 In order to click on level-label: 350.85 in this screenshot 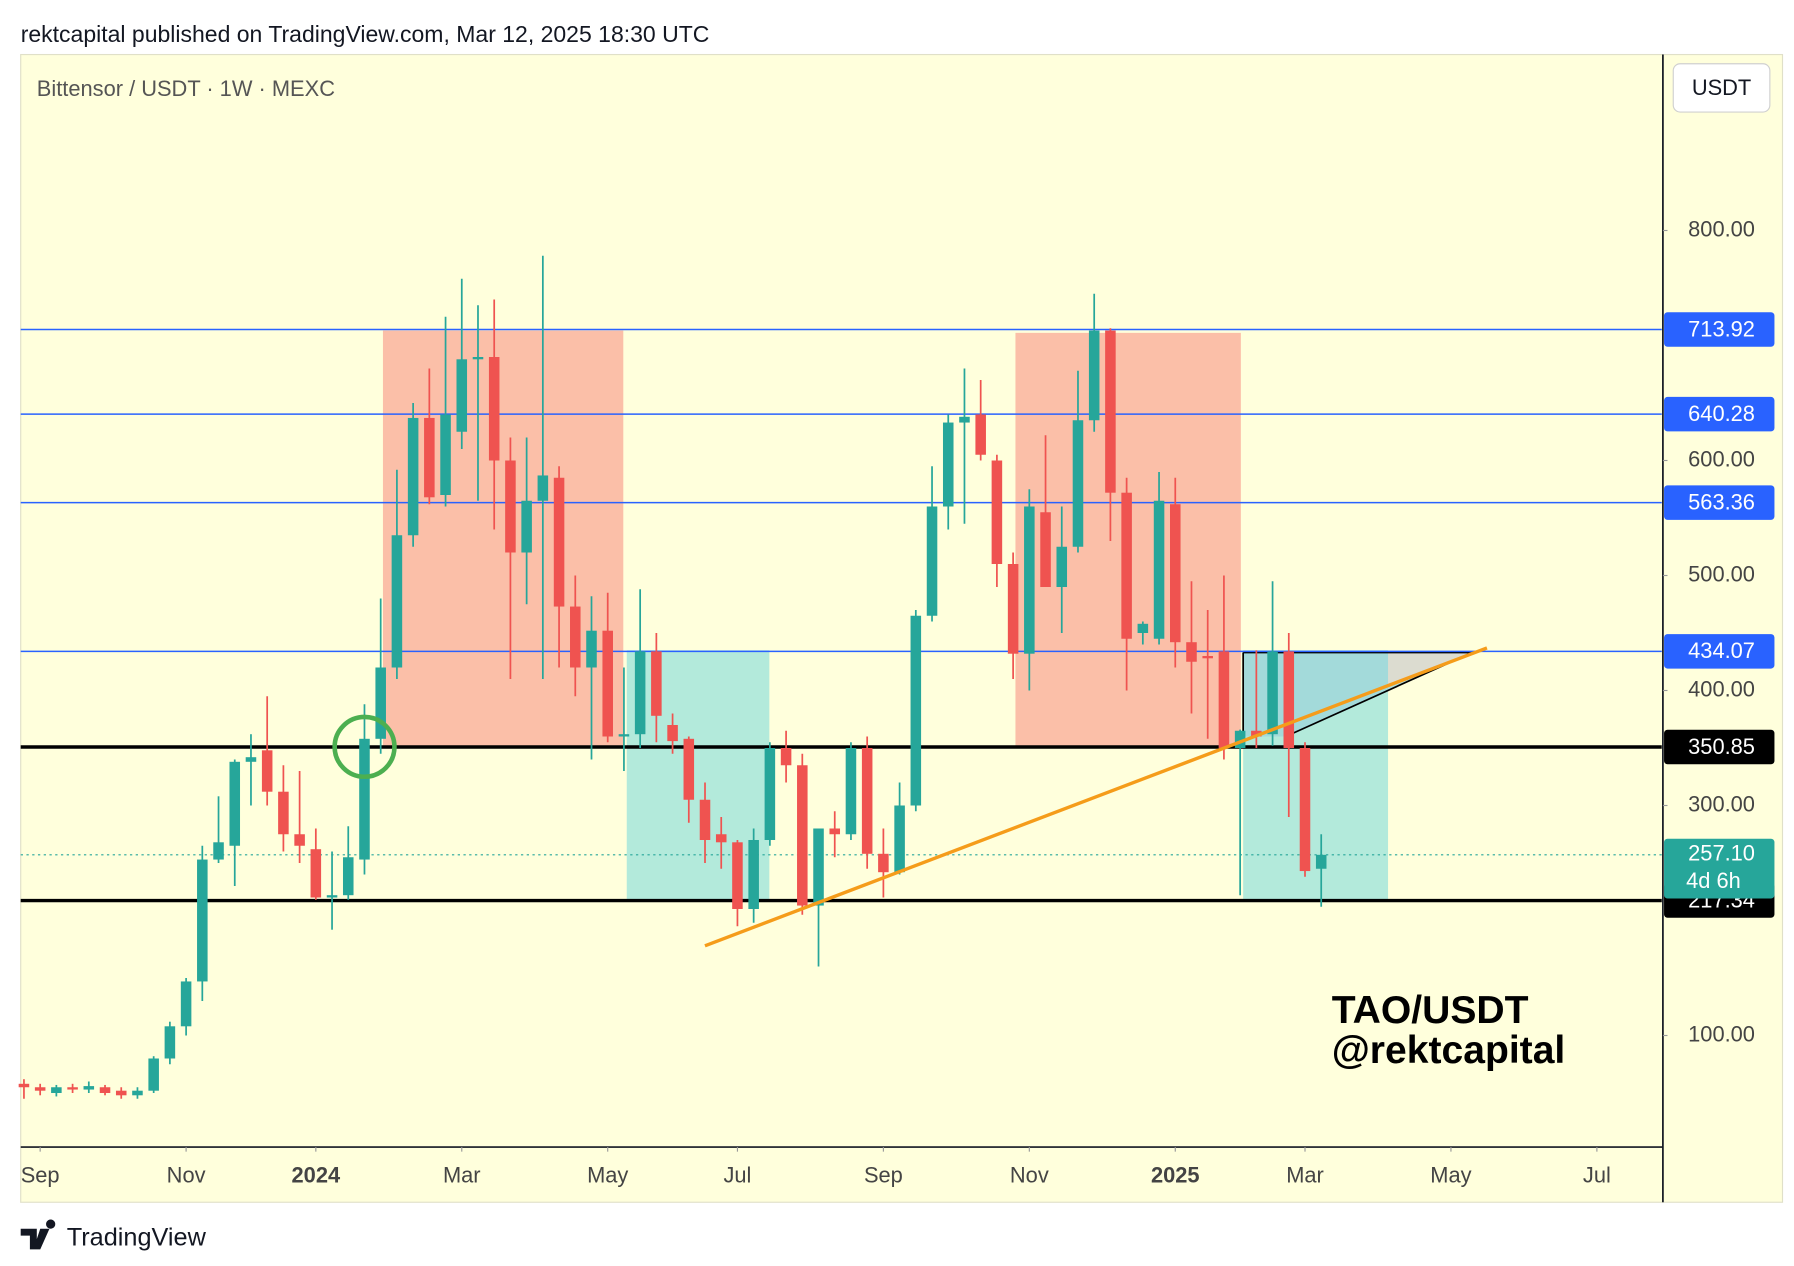, I will do `click(1721, 746)`.